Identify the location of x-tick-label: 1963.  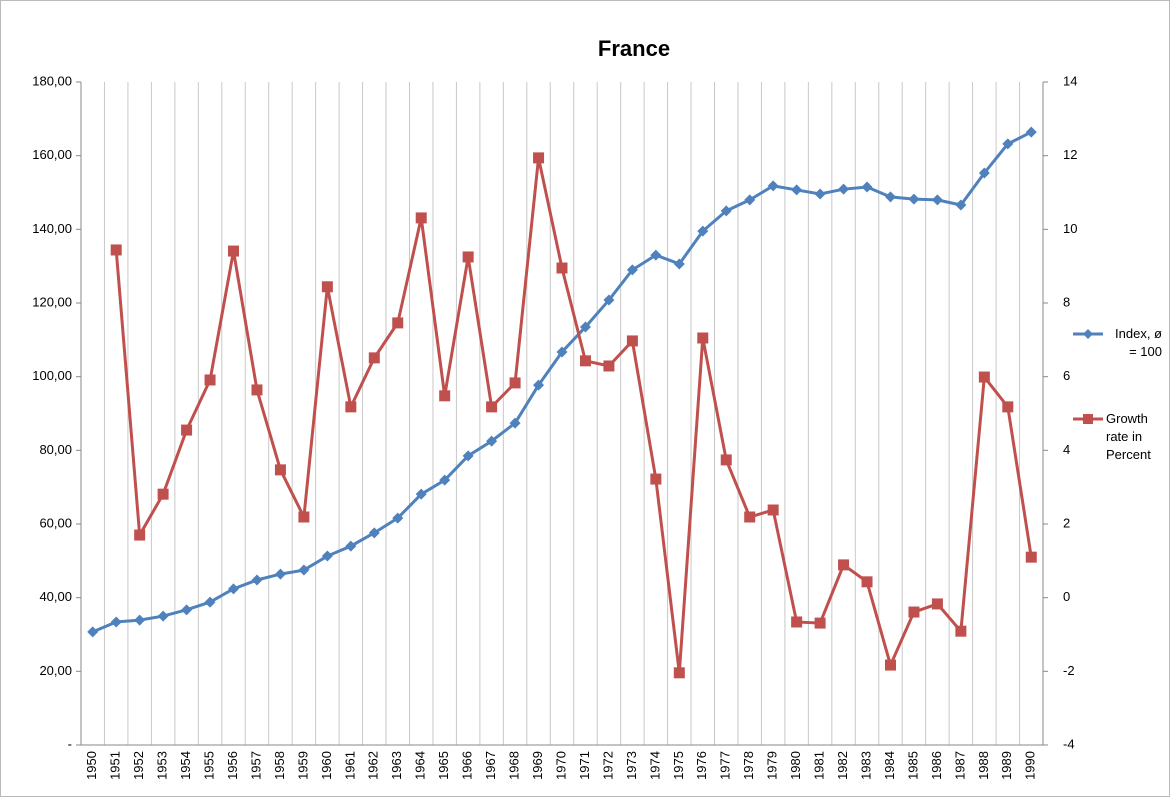
(396, 765).